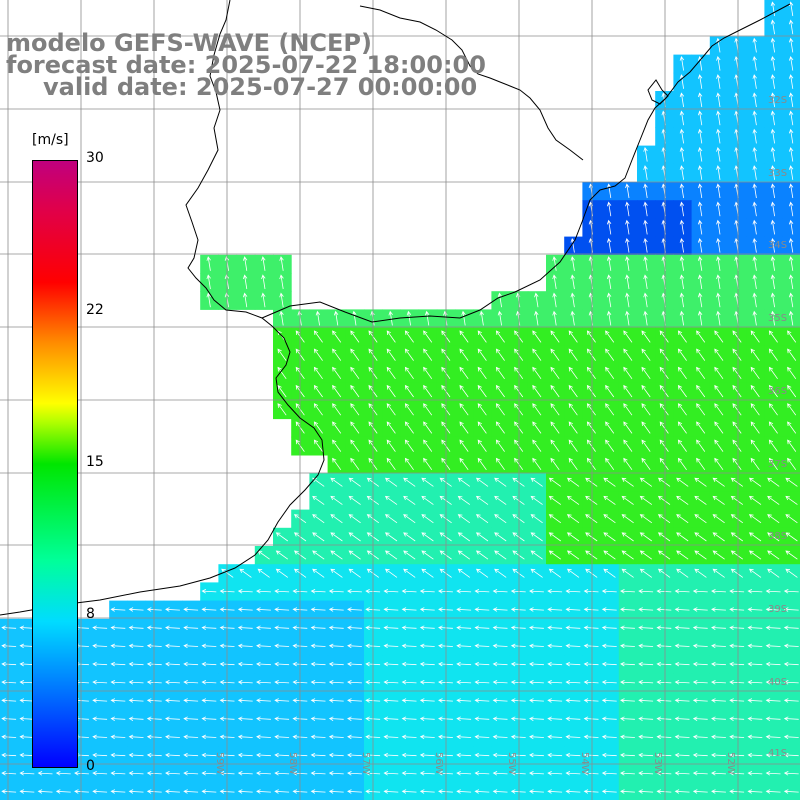  I want to click on lon-label: 56W, so click(438, 763).